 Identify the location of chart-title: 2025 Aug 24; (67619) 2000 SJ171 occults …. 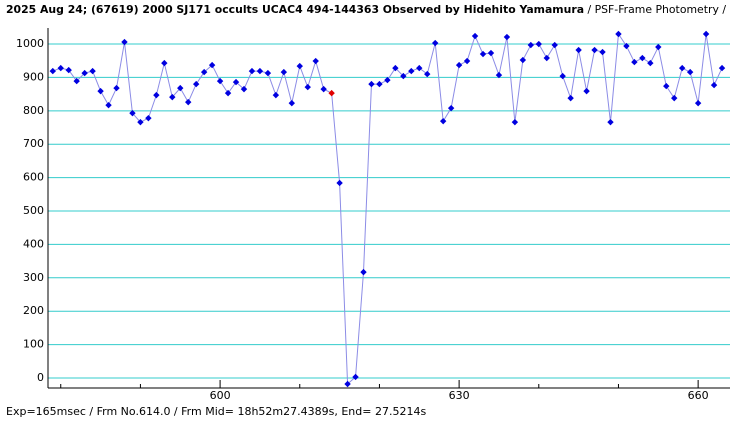
(295, 9).